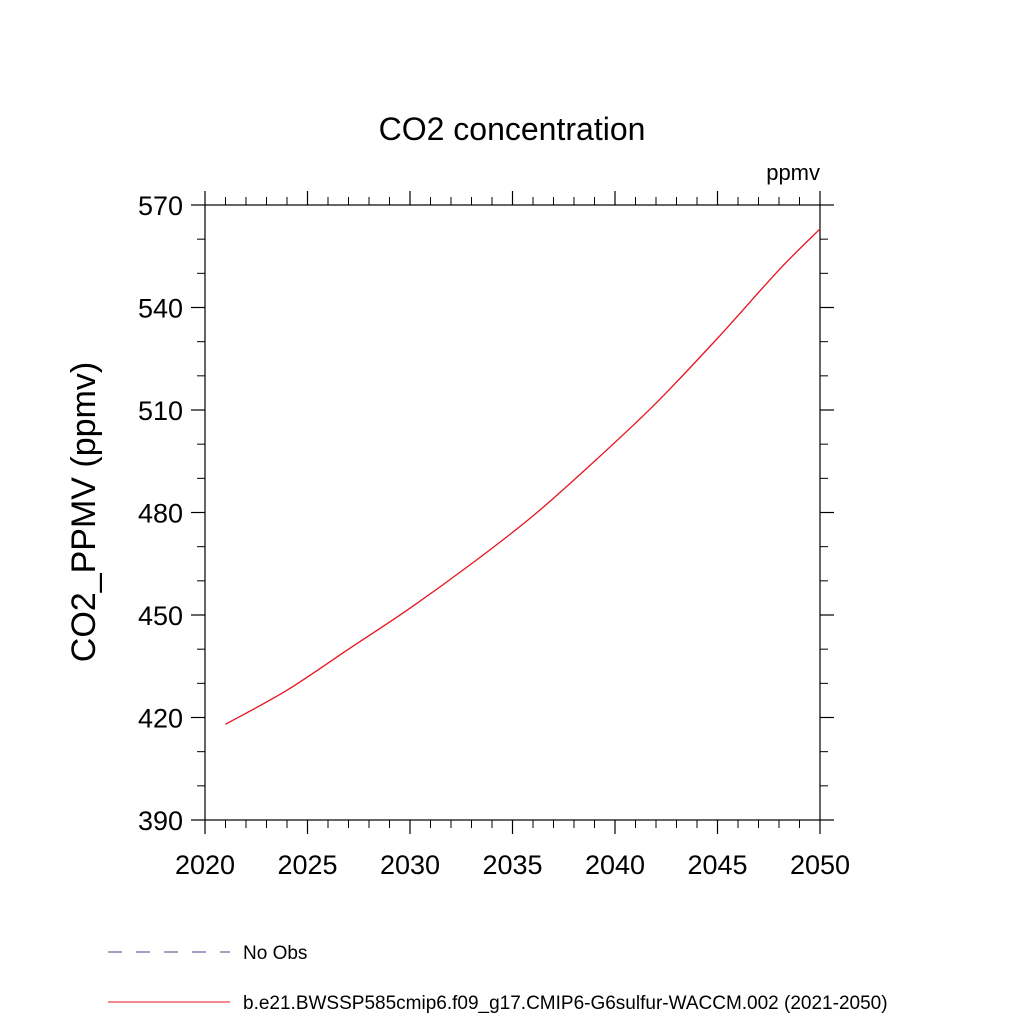 The width and height of the screenshot is (1024, 1024). I want to click on y-tick-label: 420, so click(160, 719).